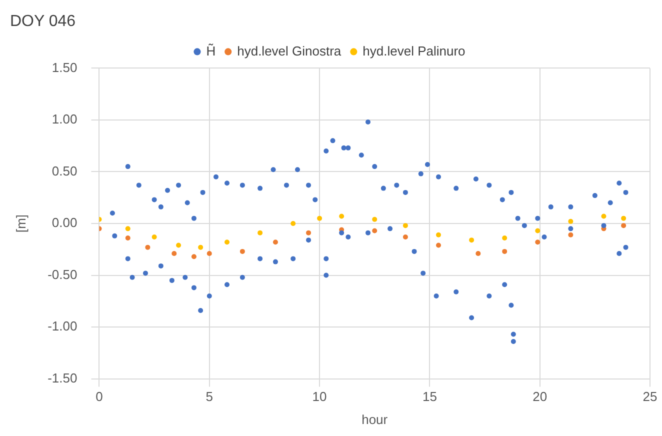 This screenshot has width=662, height=436. Describe the element at coordinates (65, 170) in the screenshot. I see `y-tick-label: 0.50` at that location.